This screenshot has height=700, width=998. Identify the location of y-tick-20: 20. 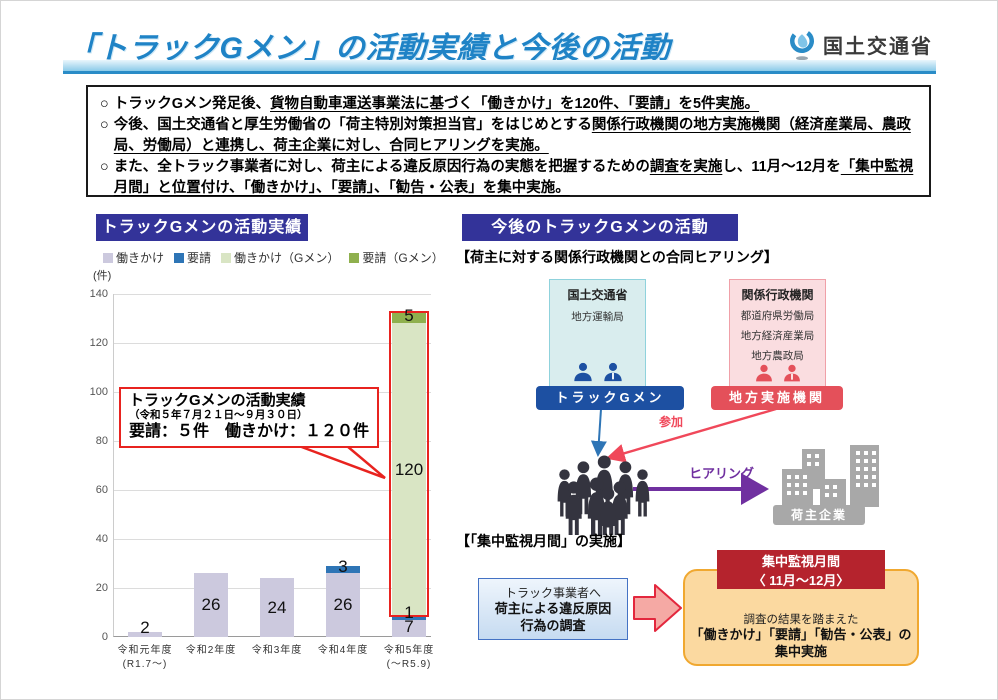
(101, 588).